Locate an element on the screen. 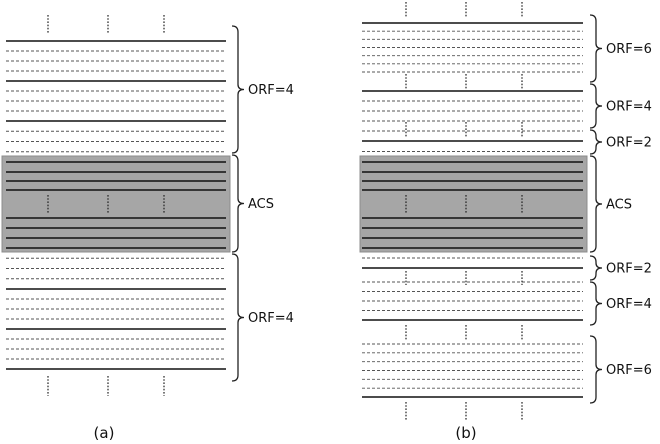 The image size is (660, 444). brackets-a: ORF=4 ACS ORF=4 is located at coordinates (262, 203).